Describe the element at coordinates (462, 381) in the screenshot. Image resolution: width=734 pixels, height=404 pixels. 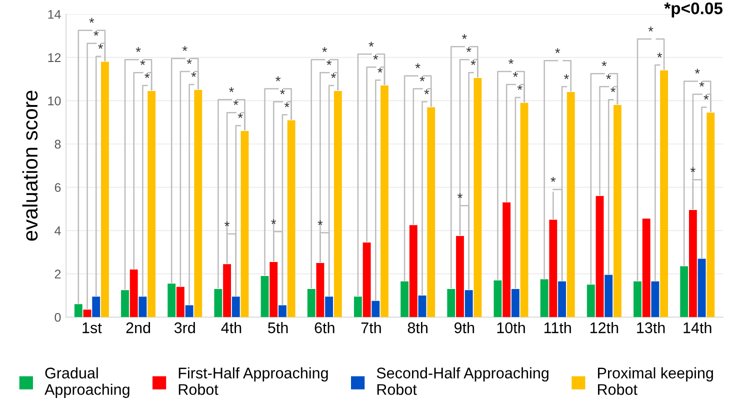
I see `legend-label: Second-Half Approaching Robot` at that location.